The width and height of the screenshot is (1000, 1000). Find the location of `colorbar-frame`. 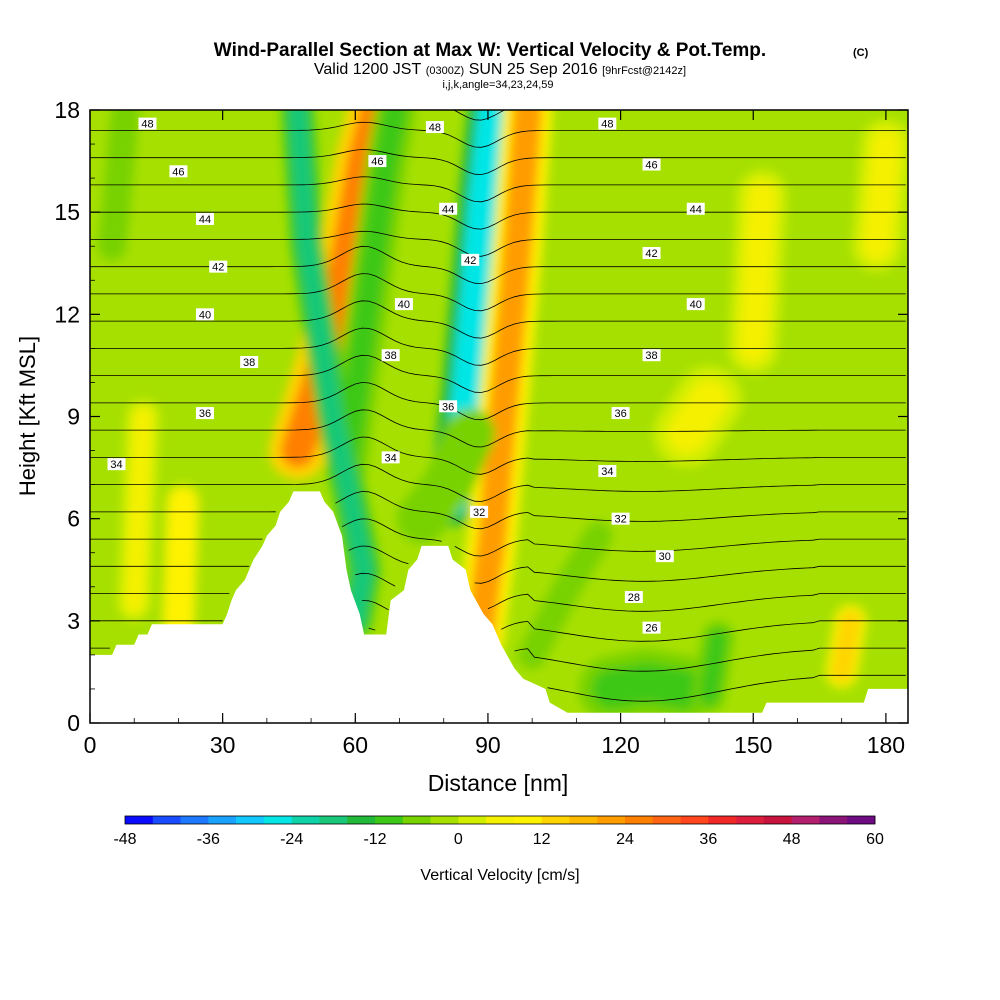

colorbar-frame is located at coordinates (500, 820).